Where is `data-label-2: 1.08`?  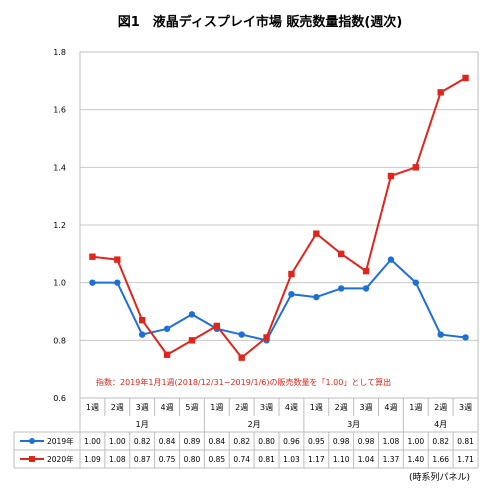 data-label-2: 1.08 is located at coordinates (117, 459).